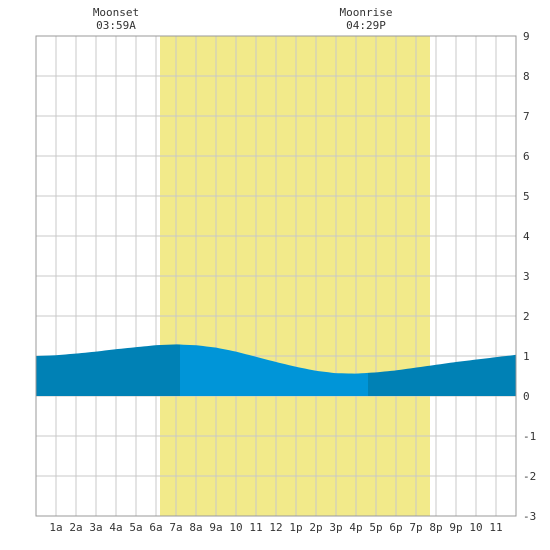 The width and height of the screenshot is (550, 550). Describe the element at coordinates (295, 527) in the screenshot. I see `x-tick-label: 1p` at that location.